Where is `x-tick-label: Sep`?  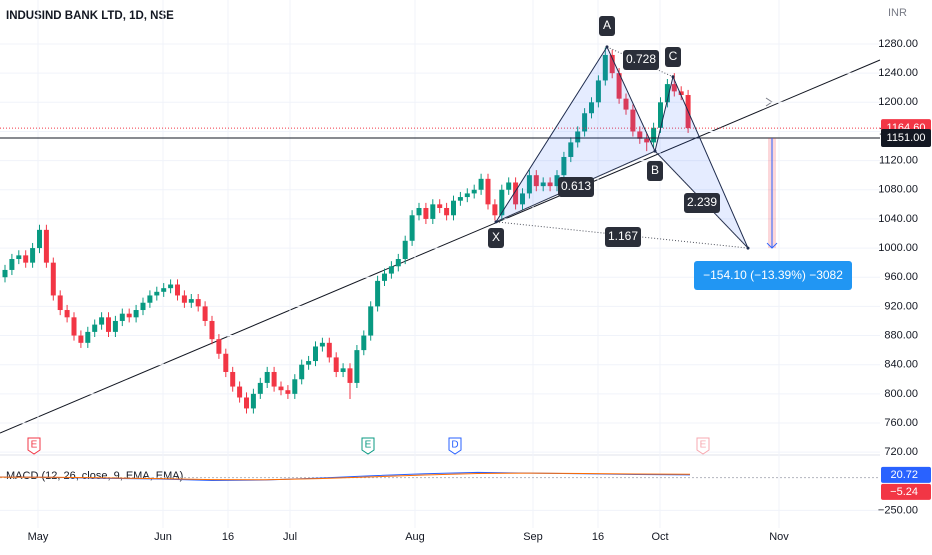
x-tick-label: Sep is located at coordinates (533, 537).